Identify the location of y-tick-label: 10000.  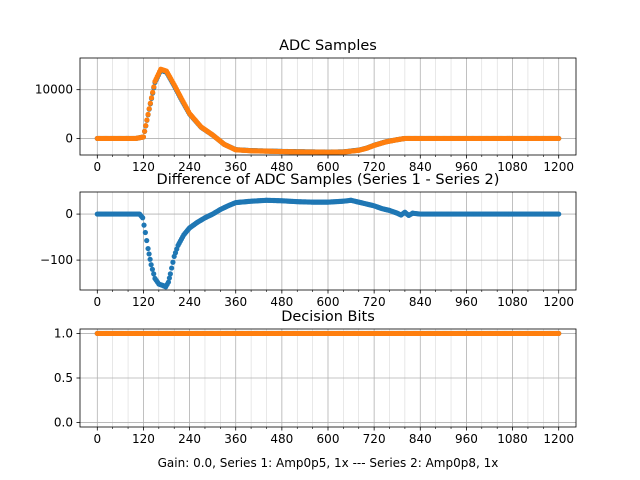
(54, 90).